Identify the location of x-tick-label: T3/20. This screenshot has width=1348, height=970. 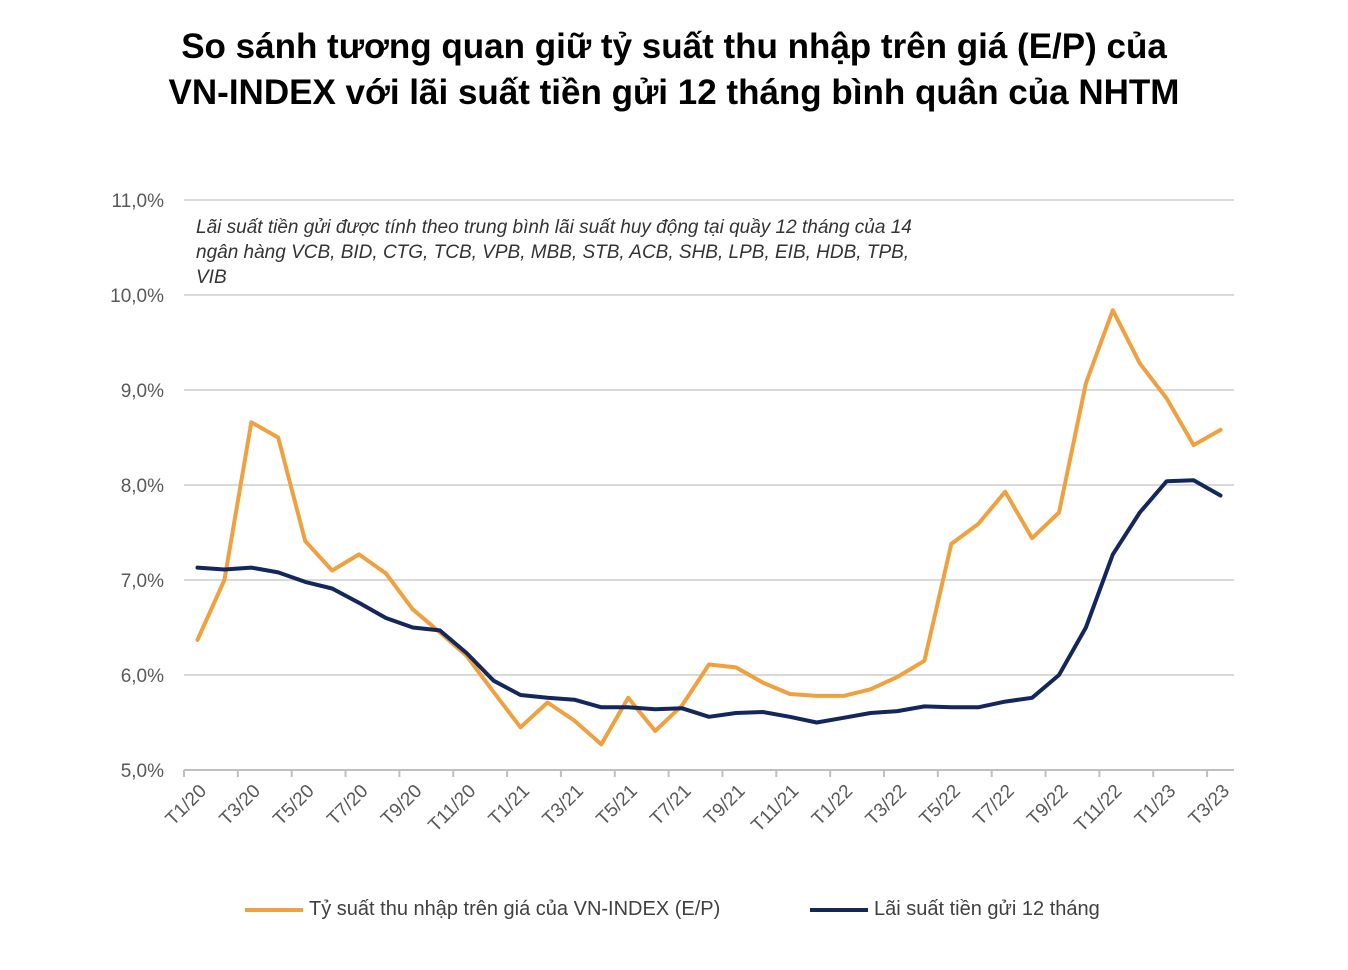
(240, 805).